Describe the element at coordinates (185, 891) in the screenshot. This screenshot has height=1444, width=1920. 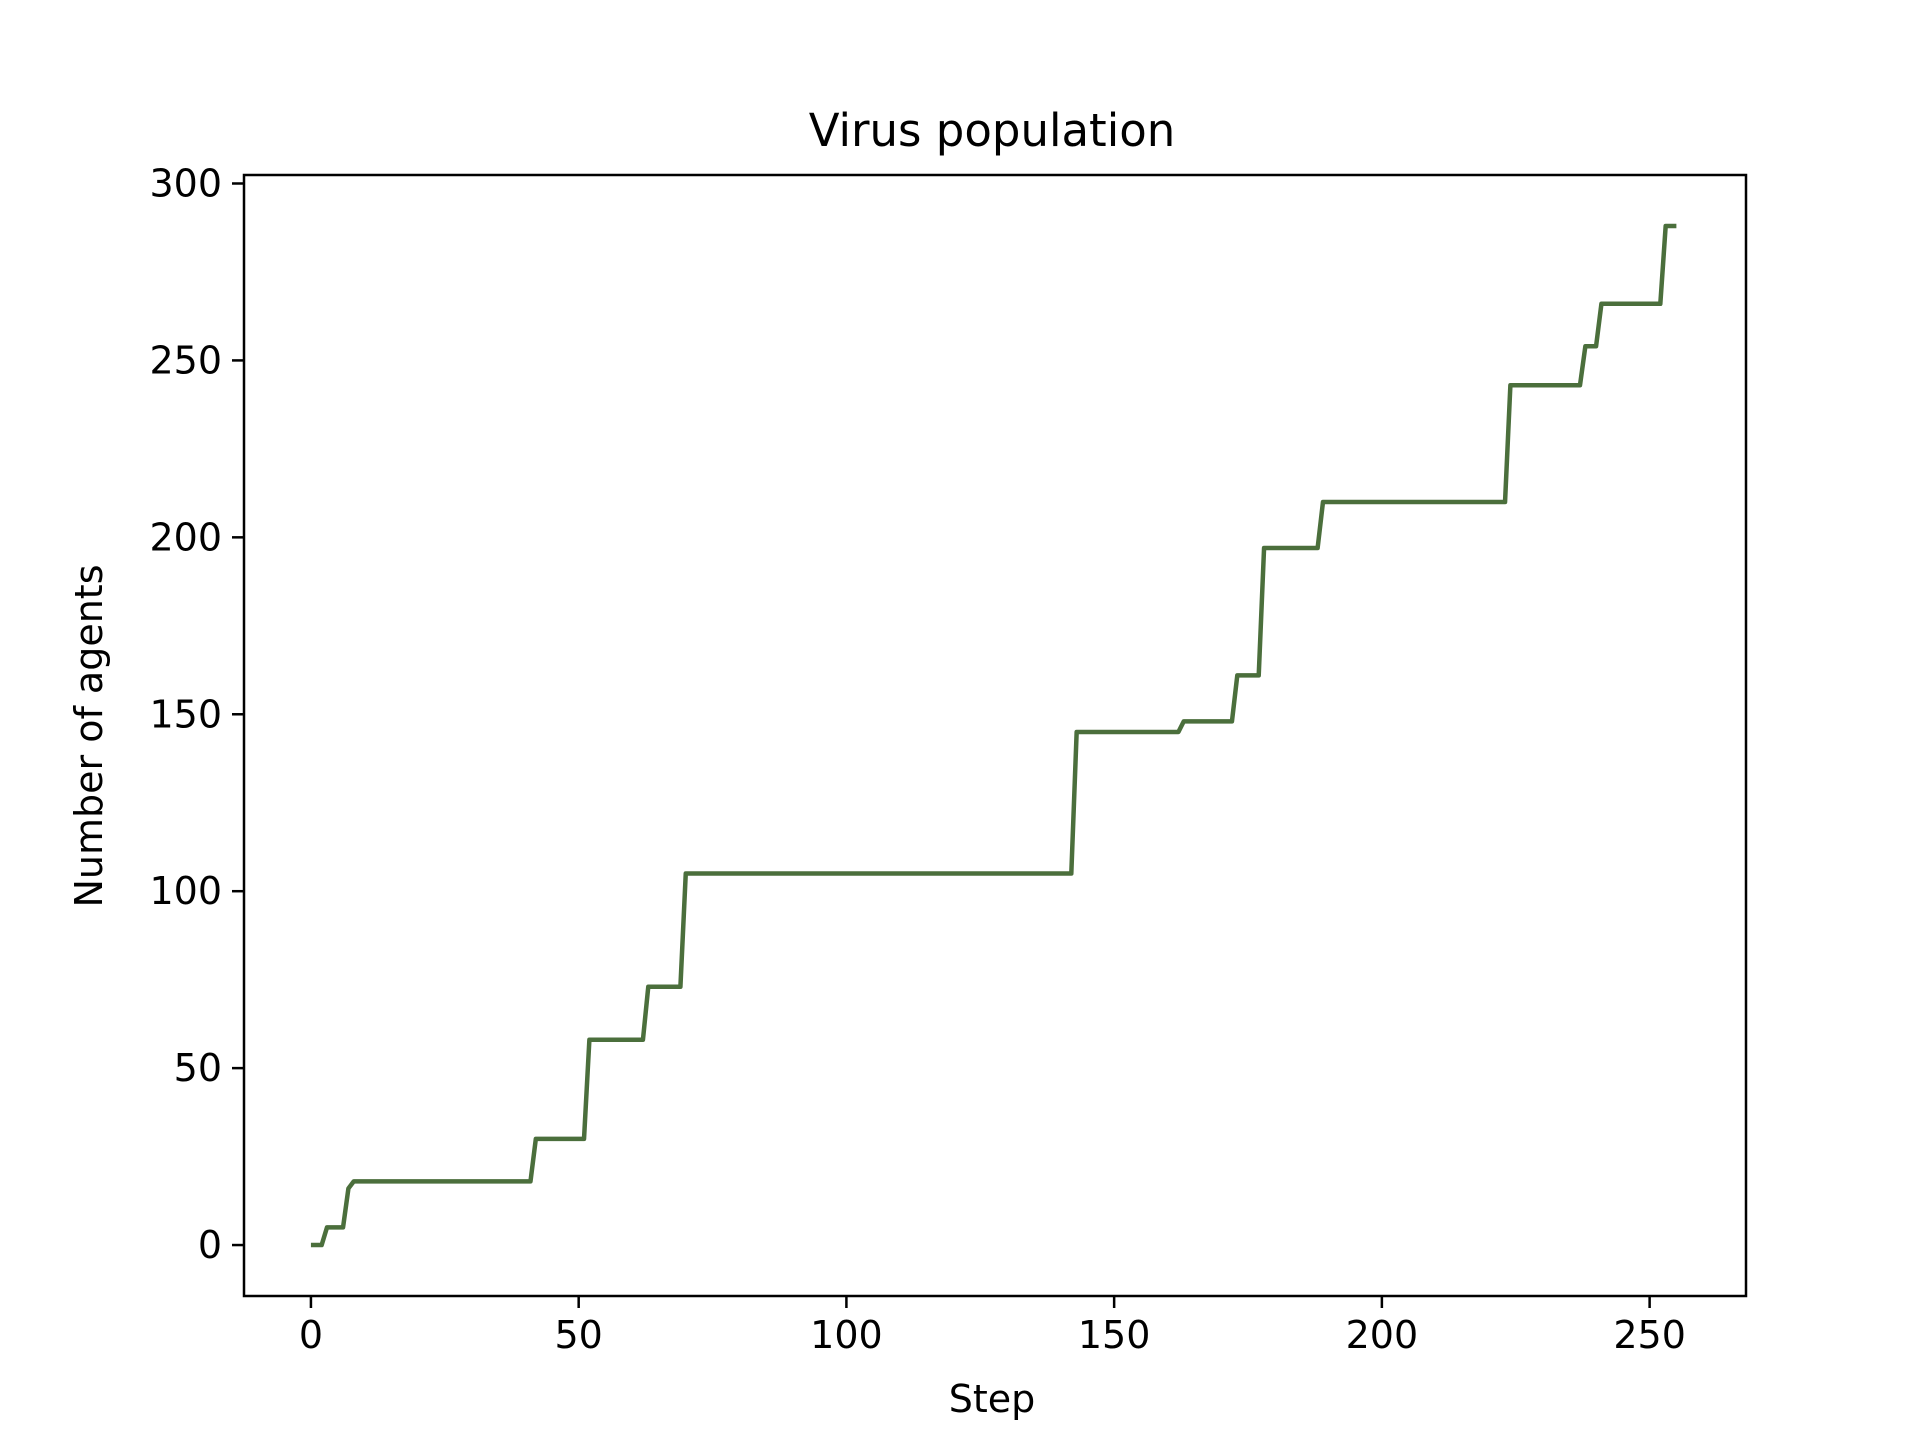
I see `y-tick-label: 100` at that location.